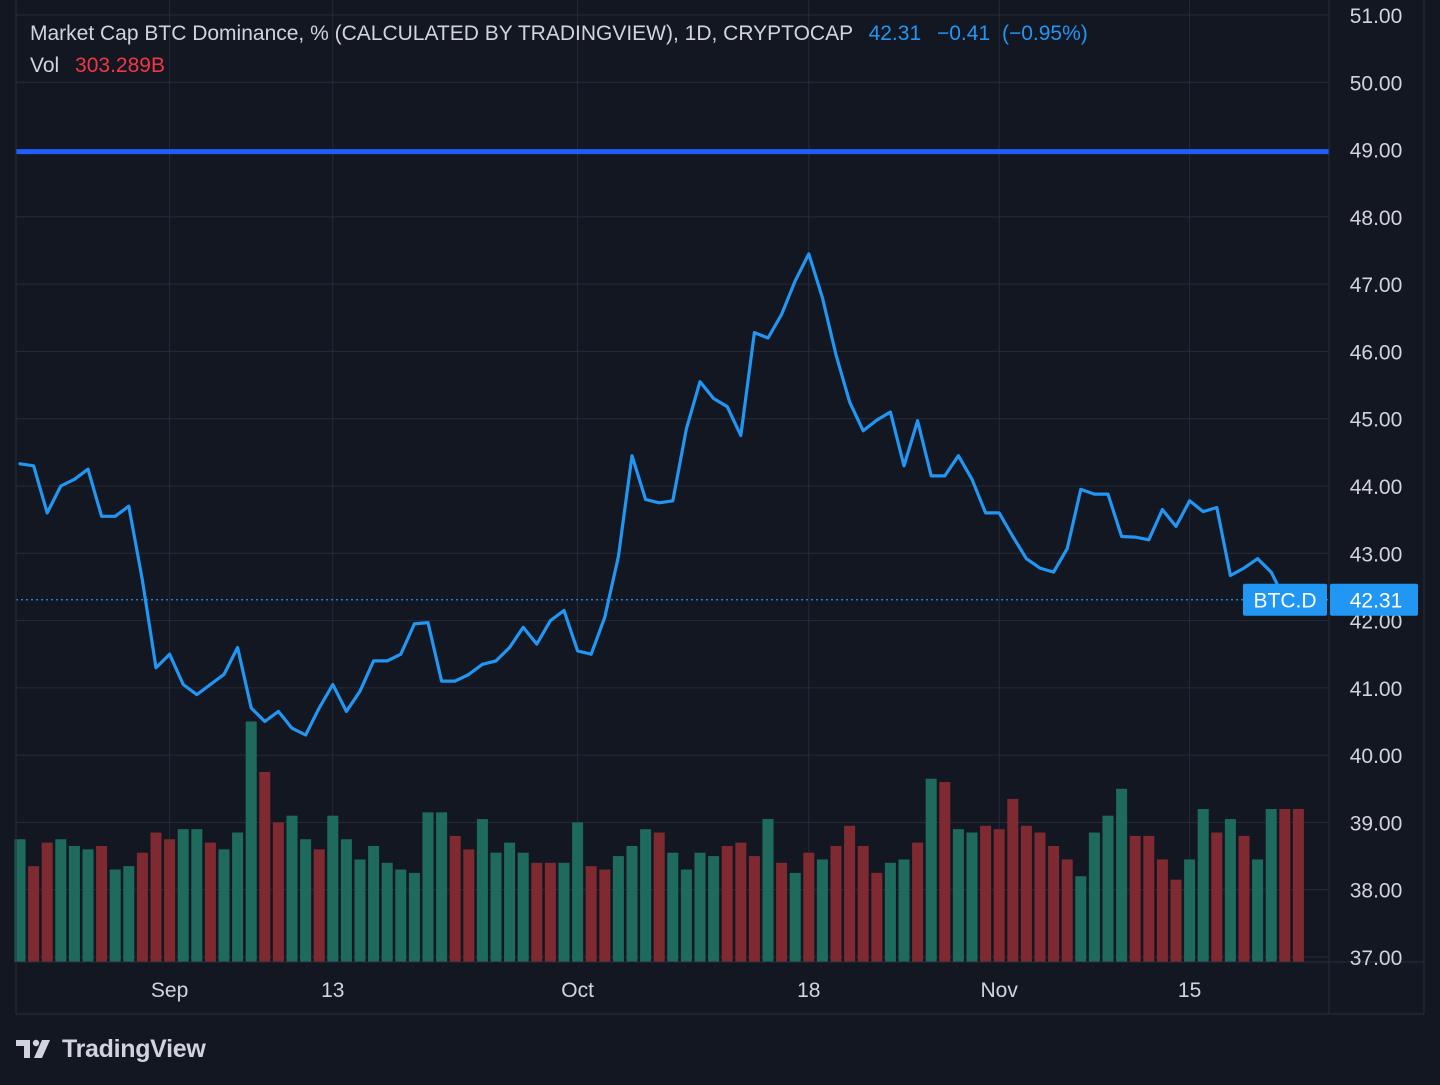  I want to click on price-tag-text: 42.31, so click(1376, 601).